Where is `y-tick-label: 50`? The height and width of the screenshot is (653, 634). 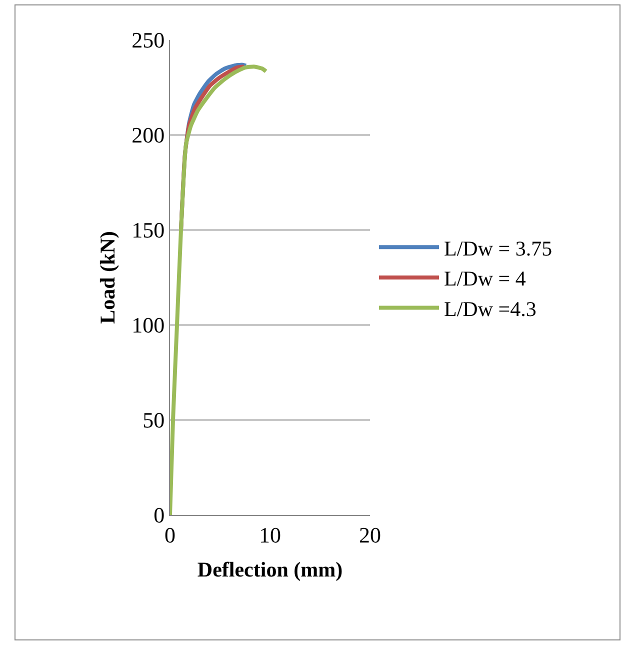 y-tick-label: 50 is located at coordinates (153, 420).